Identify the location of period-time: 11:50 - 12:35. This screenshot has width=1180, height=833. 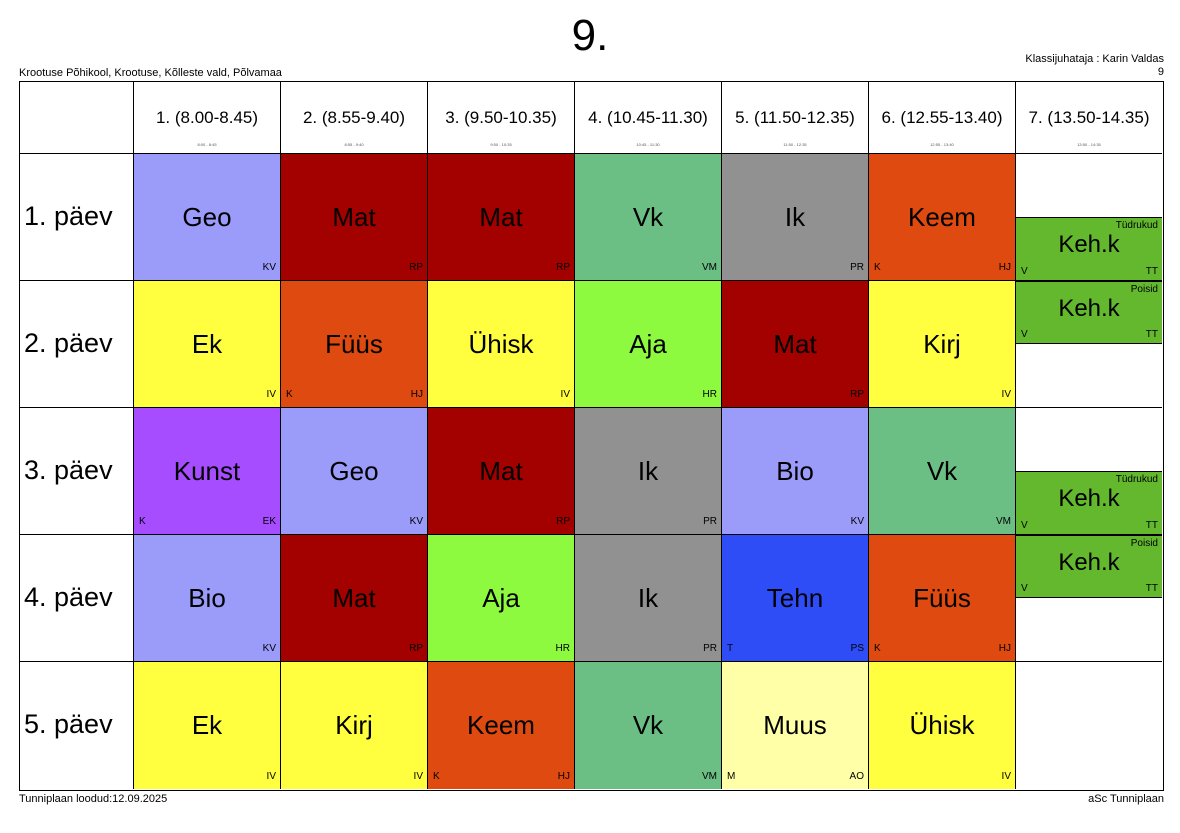
(795, 144).